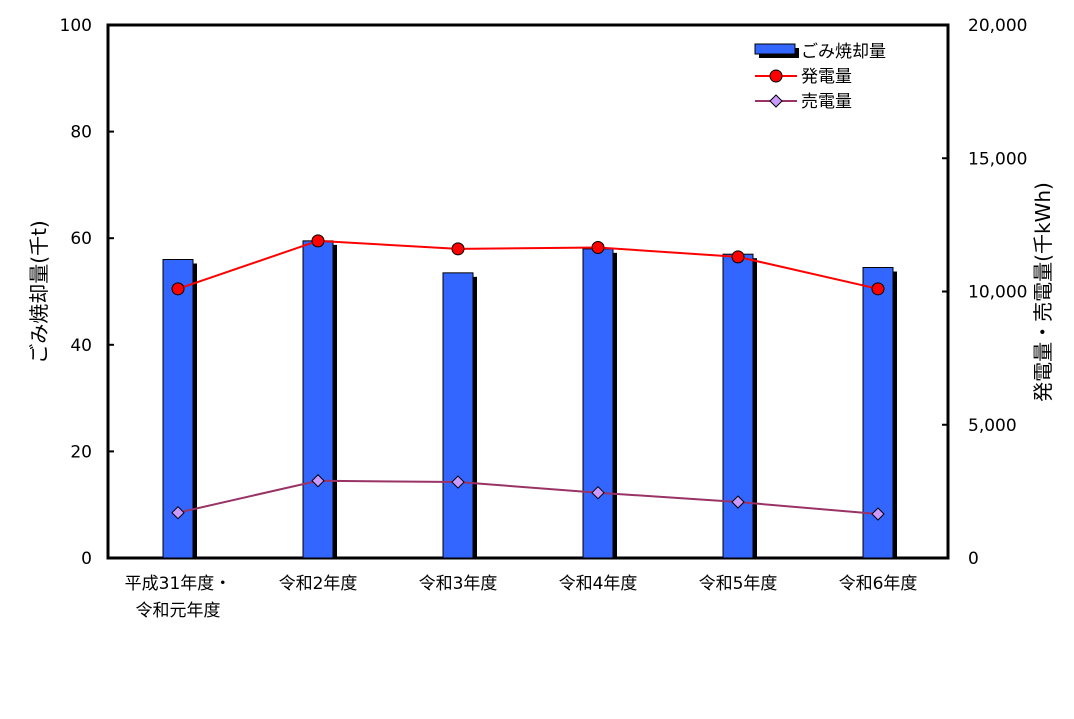 This screenshot has width=1074, height=719. Describe the element at coordinates (318, 584) in the screenshot. I see `x-tick-label: 令和2年度` at that location.